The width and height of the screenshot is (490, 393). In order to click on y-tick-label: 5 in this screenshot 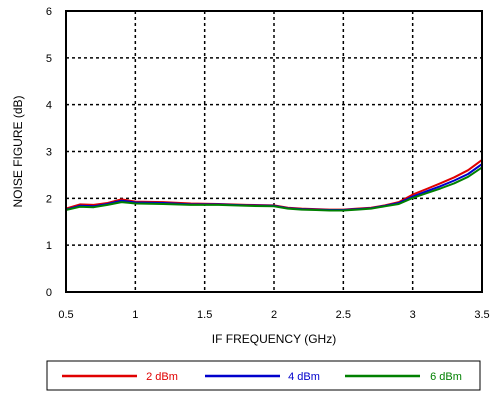, I will do `click(49, 59)`.